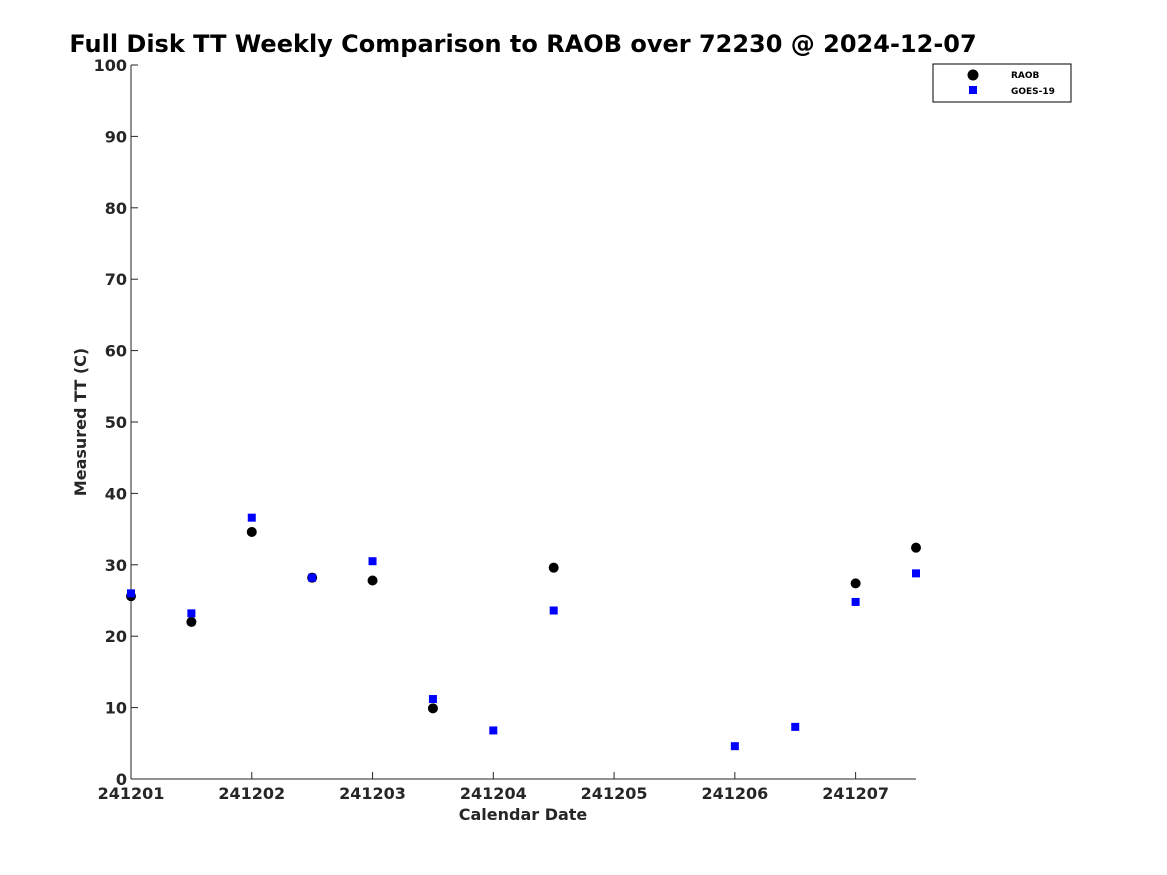 The height and width of the screenshot is (875, 1167). I want to click on x-tick-label: 241206, so click(734, 793).